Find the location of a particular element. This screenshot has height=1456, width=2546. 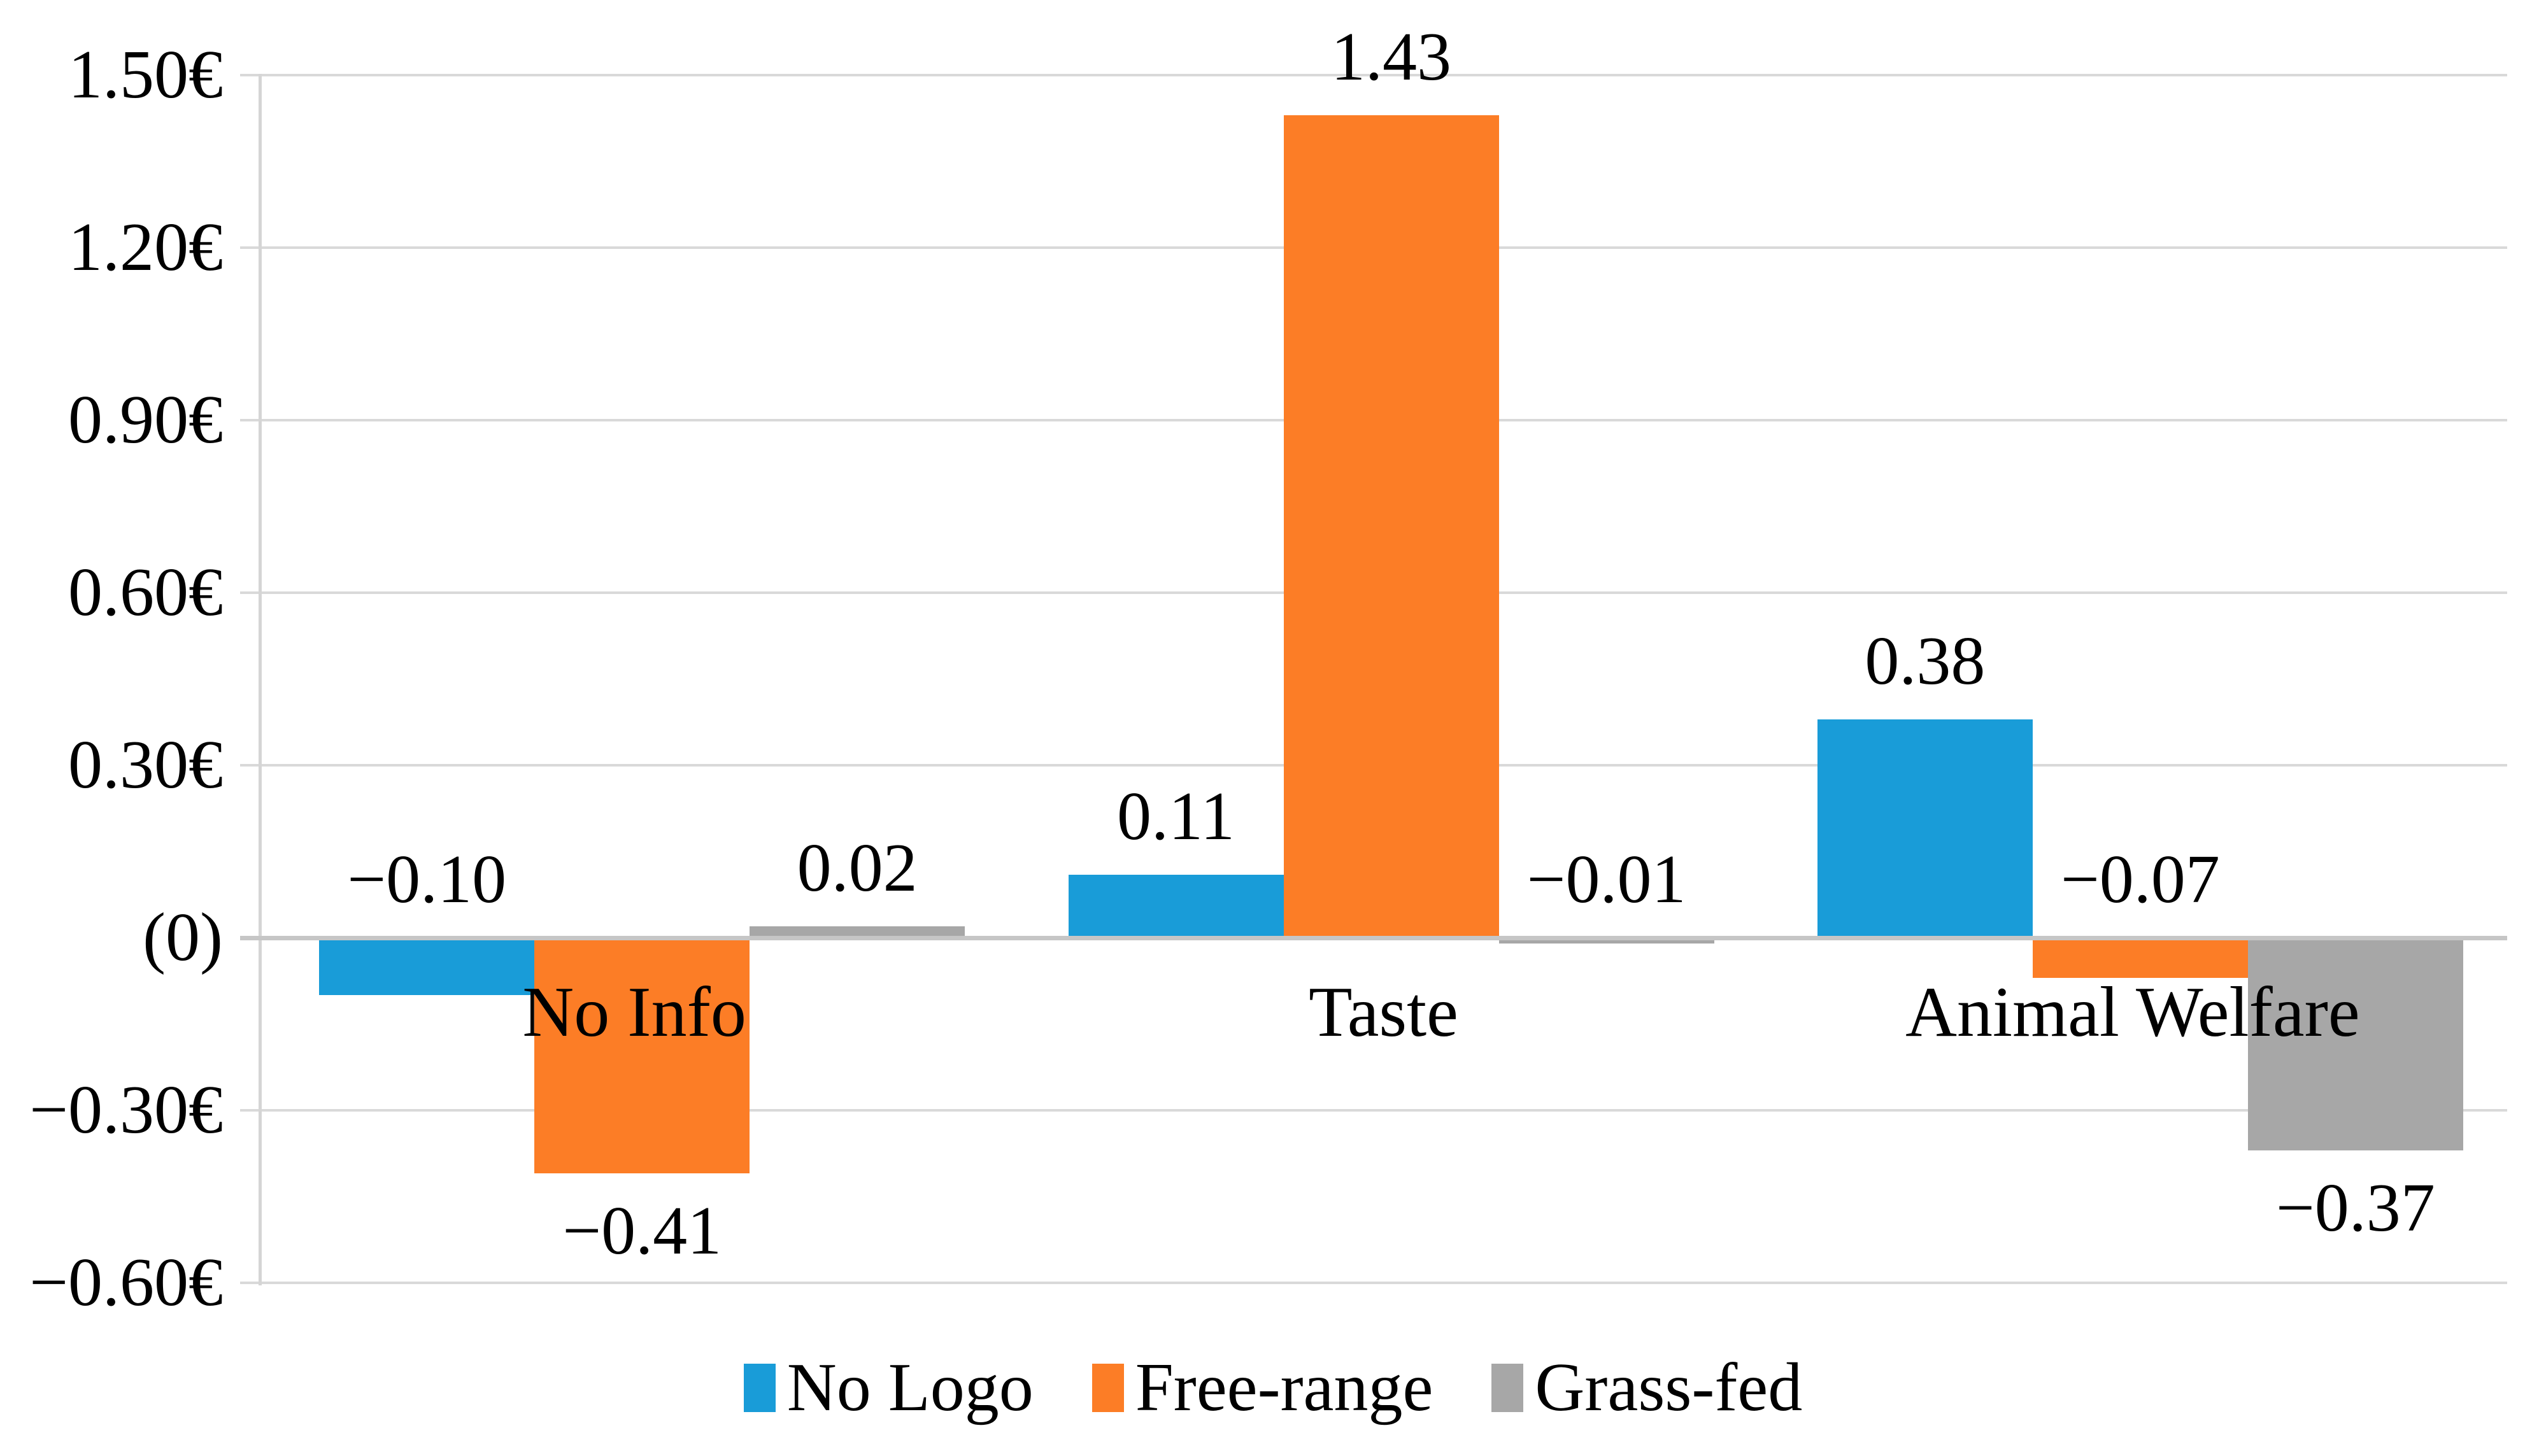

legend: No Logo Free-range Grass-fed is located at coordinates (1273, 1387).